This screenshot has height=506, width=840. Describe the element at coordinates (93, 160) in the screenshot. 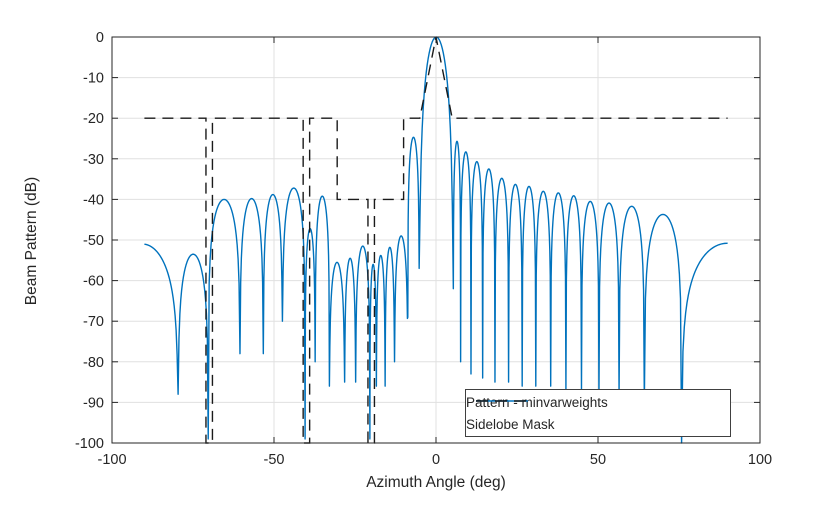

I see `y-tick-label: -30` at that location.